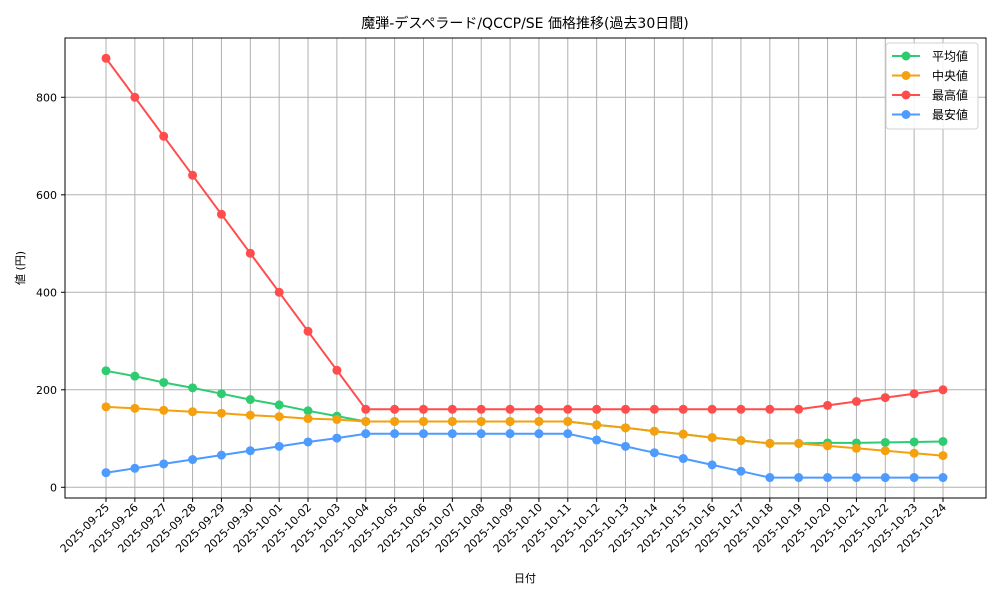 The height and width of the screenshot is (600, 1000). I want to click on series-最安値, so click(524, 456).